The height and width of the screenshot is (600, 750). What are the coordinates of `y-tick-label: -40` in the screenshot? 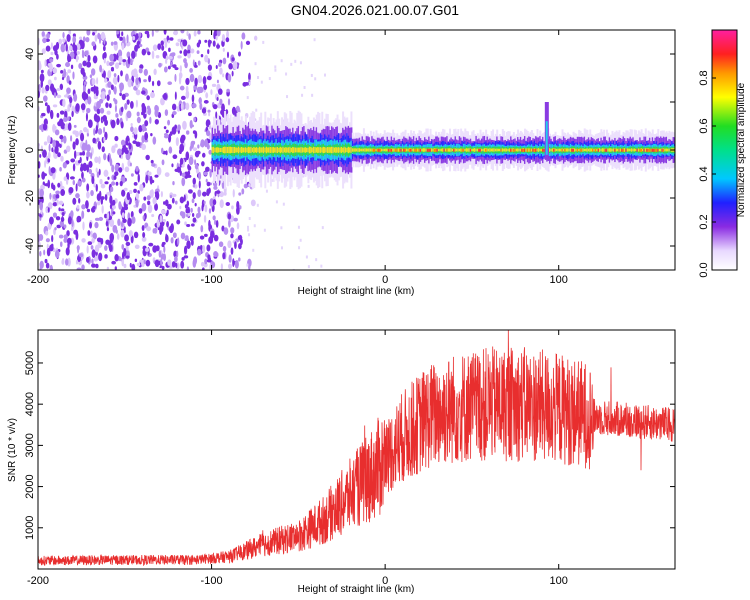 It's located at (30, 246).